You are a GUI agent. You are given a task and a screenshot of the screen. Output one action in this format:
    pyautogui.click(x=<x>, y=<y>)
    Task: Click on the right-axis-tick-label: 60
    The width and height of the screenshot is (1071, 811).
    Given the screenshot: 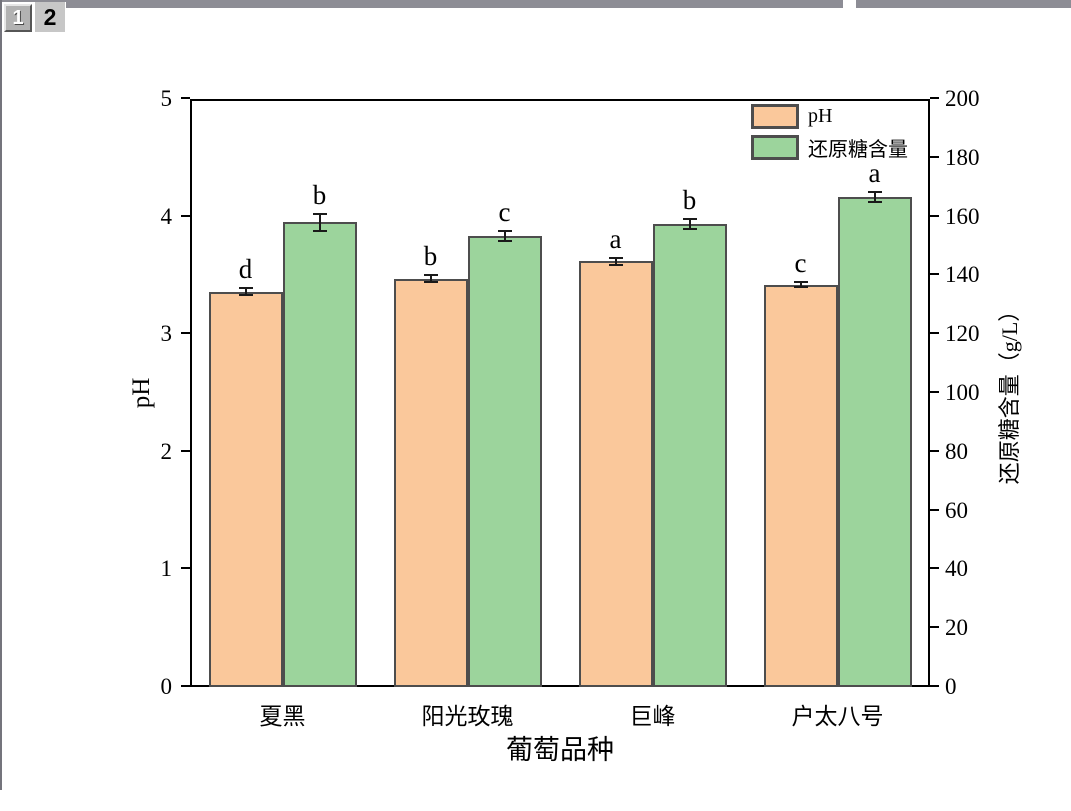 What is the action you would take?
    pyautogui.click(x=956, y=510)
    